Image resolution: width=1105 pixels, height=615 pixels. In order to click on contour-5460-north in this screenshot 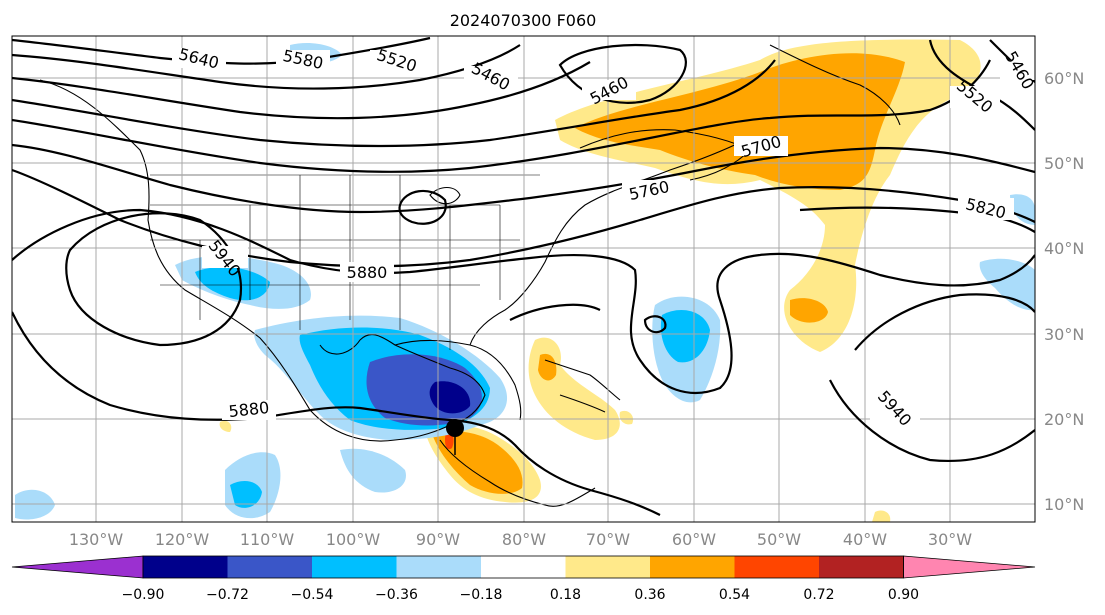, I will do `click(394, 103)`.